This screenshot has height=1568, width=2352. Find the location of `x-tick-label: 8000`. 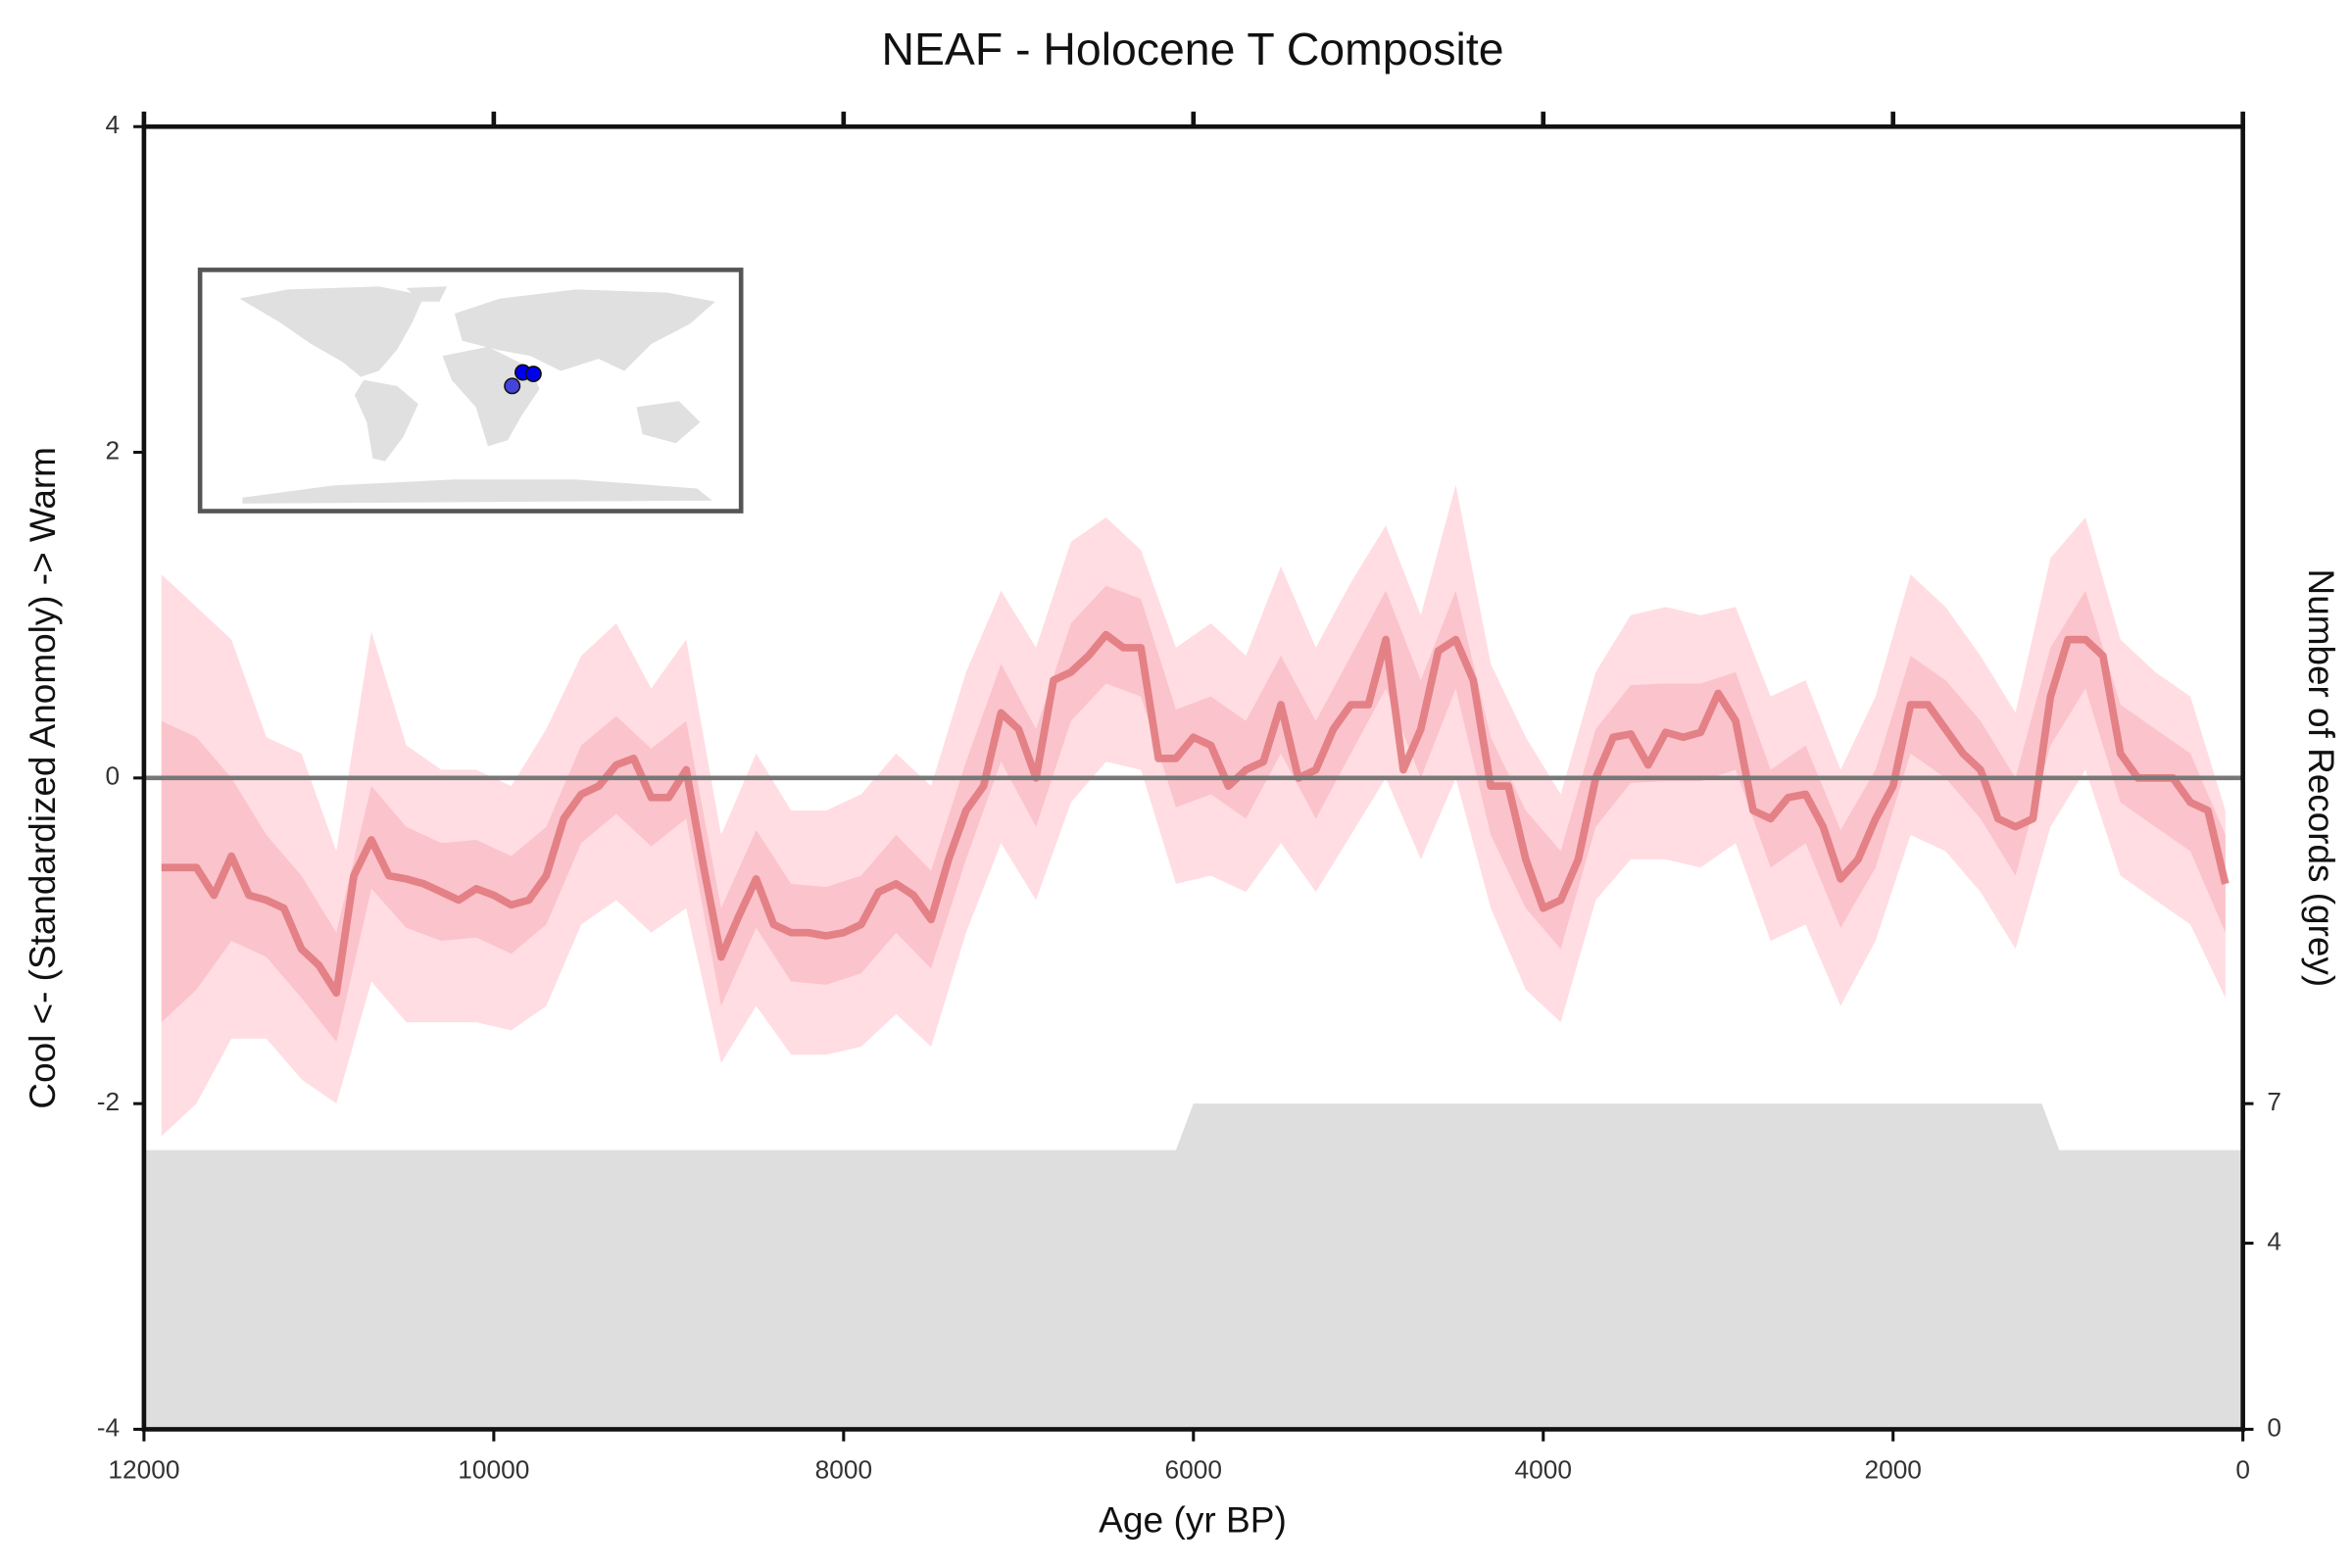

x-tick-label: 8000 is located at coordinates (843, 1470).